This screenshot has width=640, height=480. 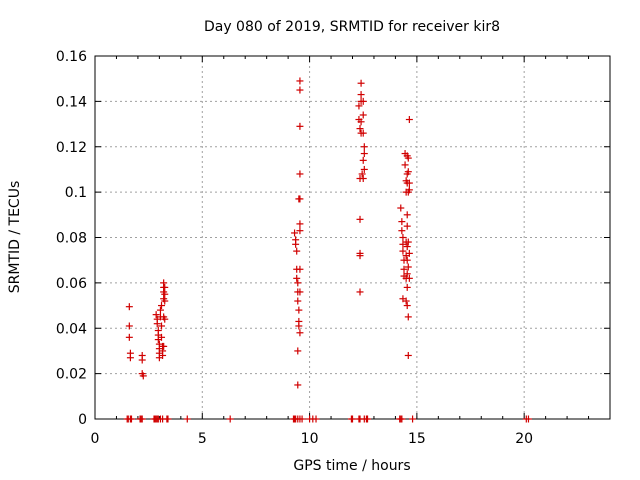 What do you see at coordinates (15, 237) in the screenshot?
I see `y-axis-label: SRMTID / TECUs` at bounding box center [15, 237].